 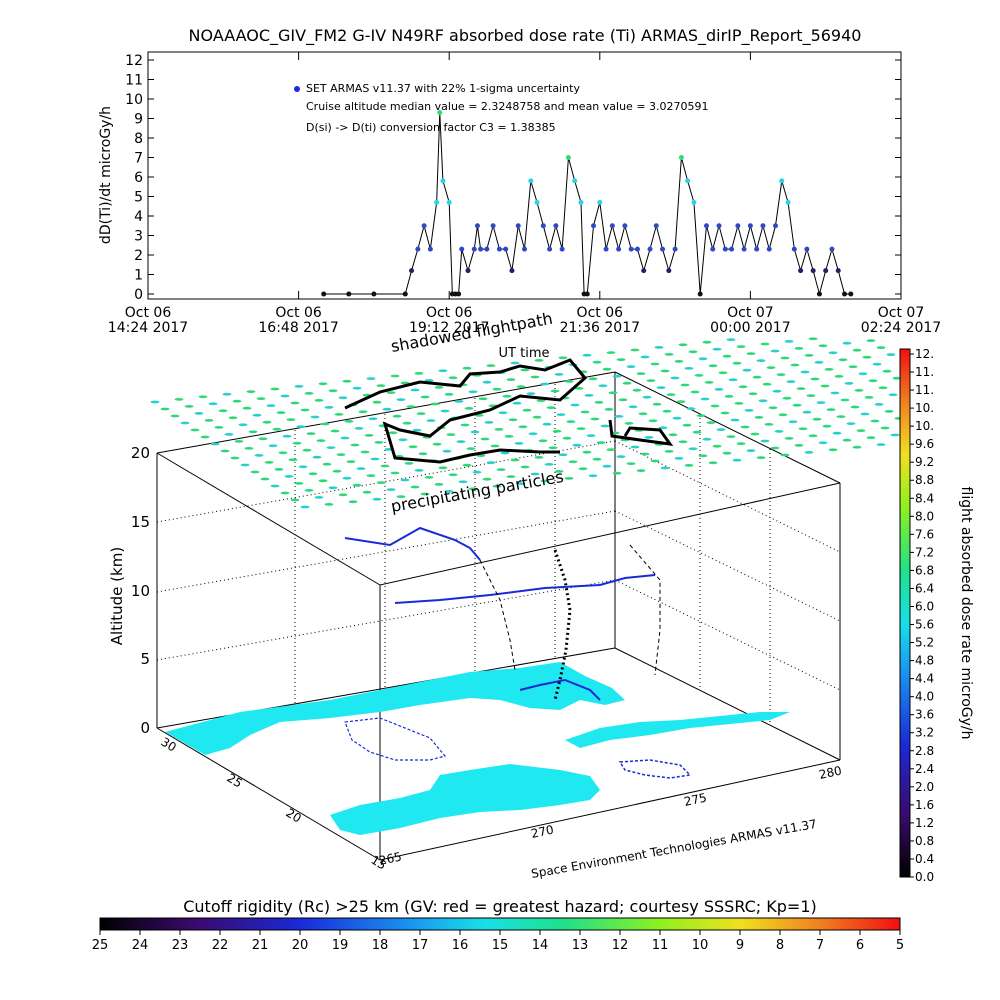 What do you see at coordinates (860, 945) in the screenshot?
I see `rigidity-tick-label: 6` at bounding box center [860, 945].